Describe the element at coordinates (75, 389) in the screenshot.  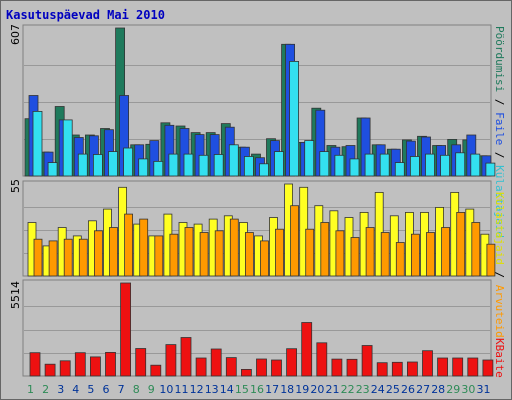
I see `day-label-4: 4` at that location.